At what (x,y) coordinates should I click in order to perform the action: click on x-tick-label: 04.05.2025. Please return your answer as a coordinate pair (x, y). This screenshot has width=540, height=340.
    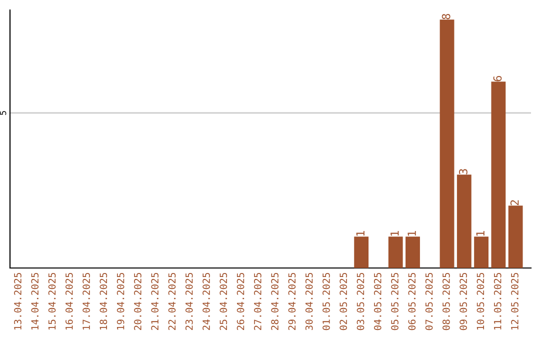
    Looking at the image, I should click on (378, 301).